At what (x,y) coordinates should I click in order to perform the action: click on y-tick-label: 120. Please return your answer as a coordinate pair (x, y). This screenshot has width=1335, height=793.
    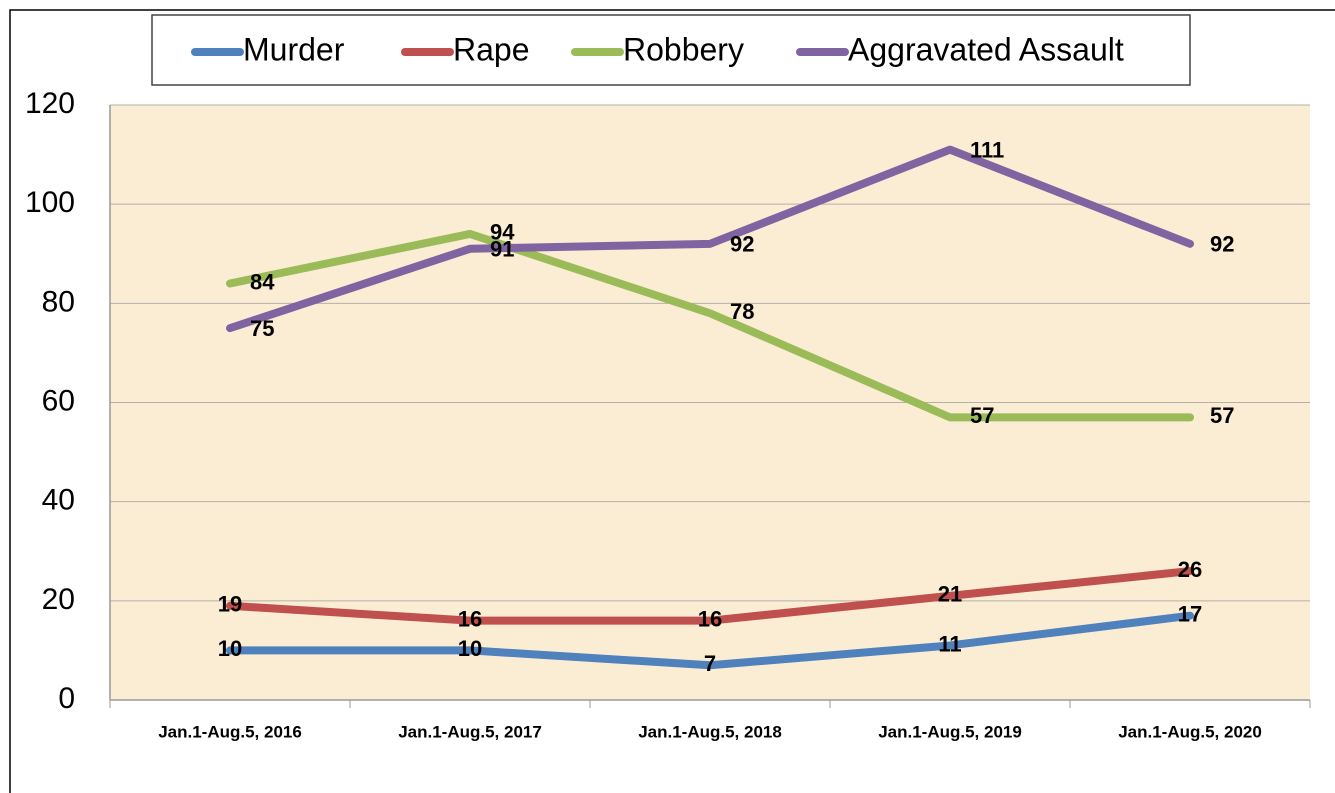
    Looking at the image, I should click on (50, 103).